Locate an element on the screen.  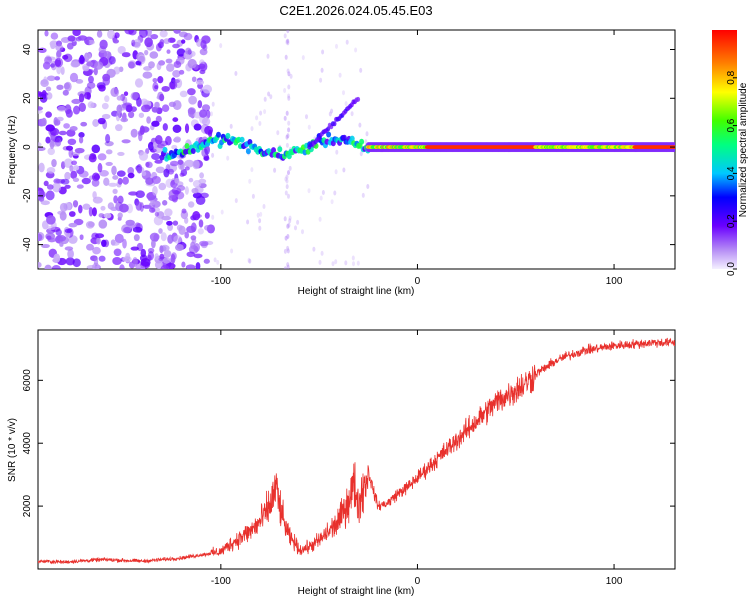
colorbar-tick-label-0: 0.0 is located at coordinates (731, 269).